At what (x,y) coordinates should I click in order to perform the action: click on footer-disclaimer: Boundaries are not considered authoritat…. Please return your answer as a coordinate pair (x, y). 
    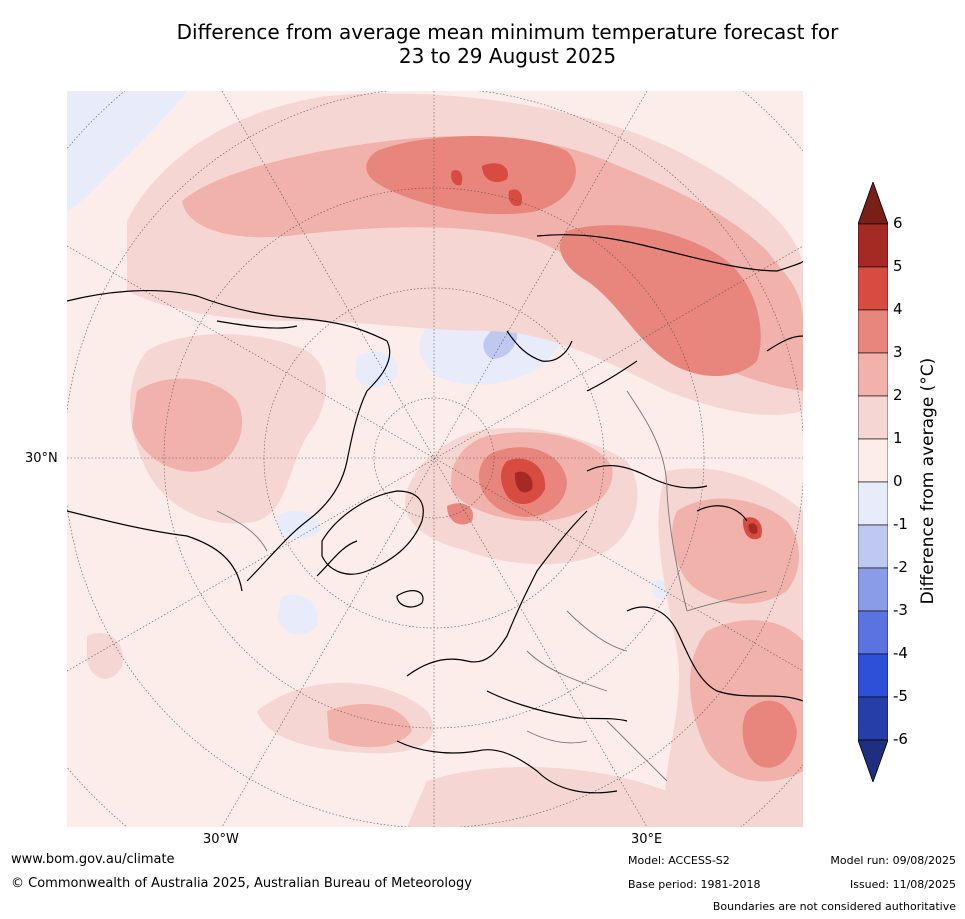
    Looking at the image, I should click on (834, 906).